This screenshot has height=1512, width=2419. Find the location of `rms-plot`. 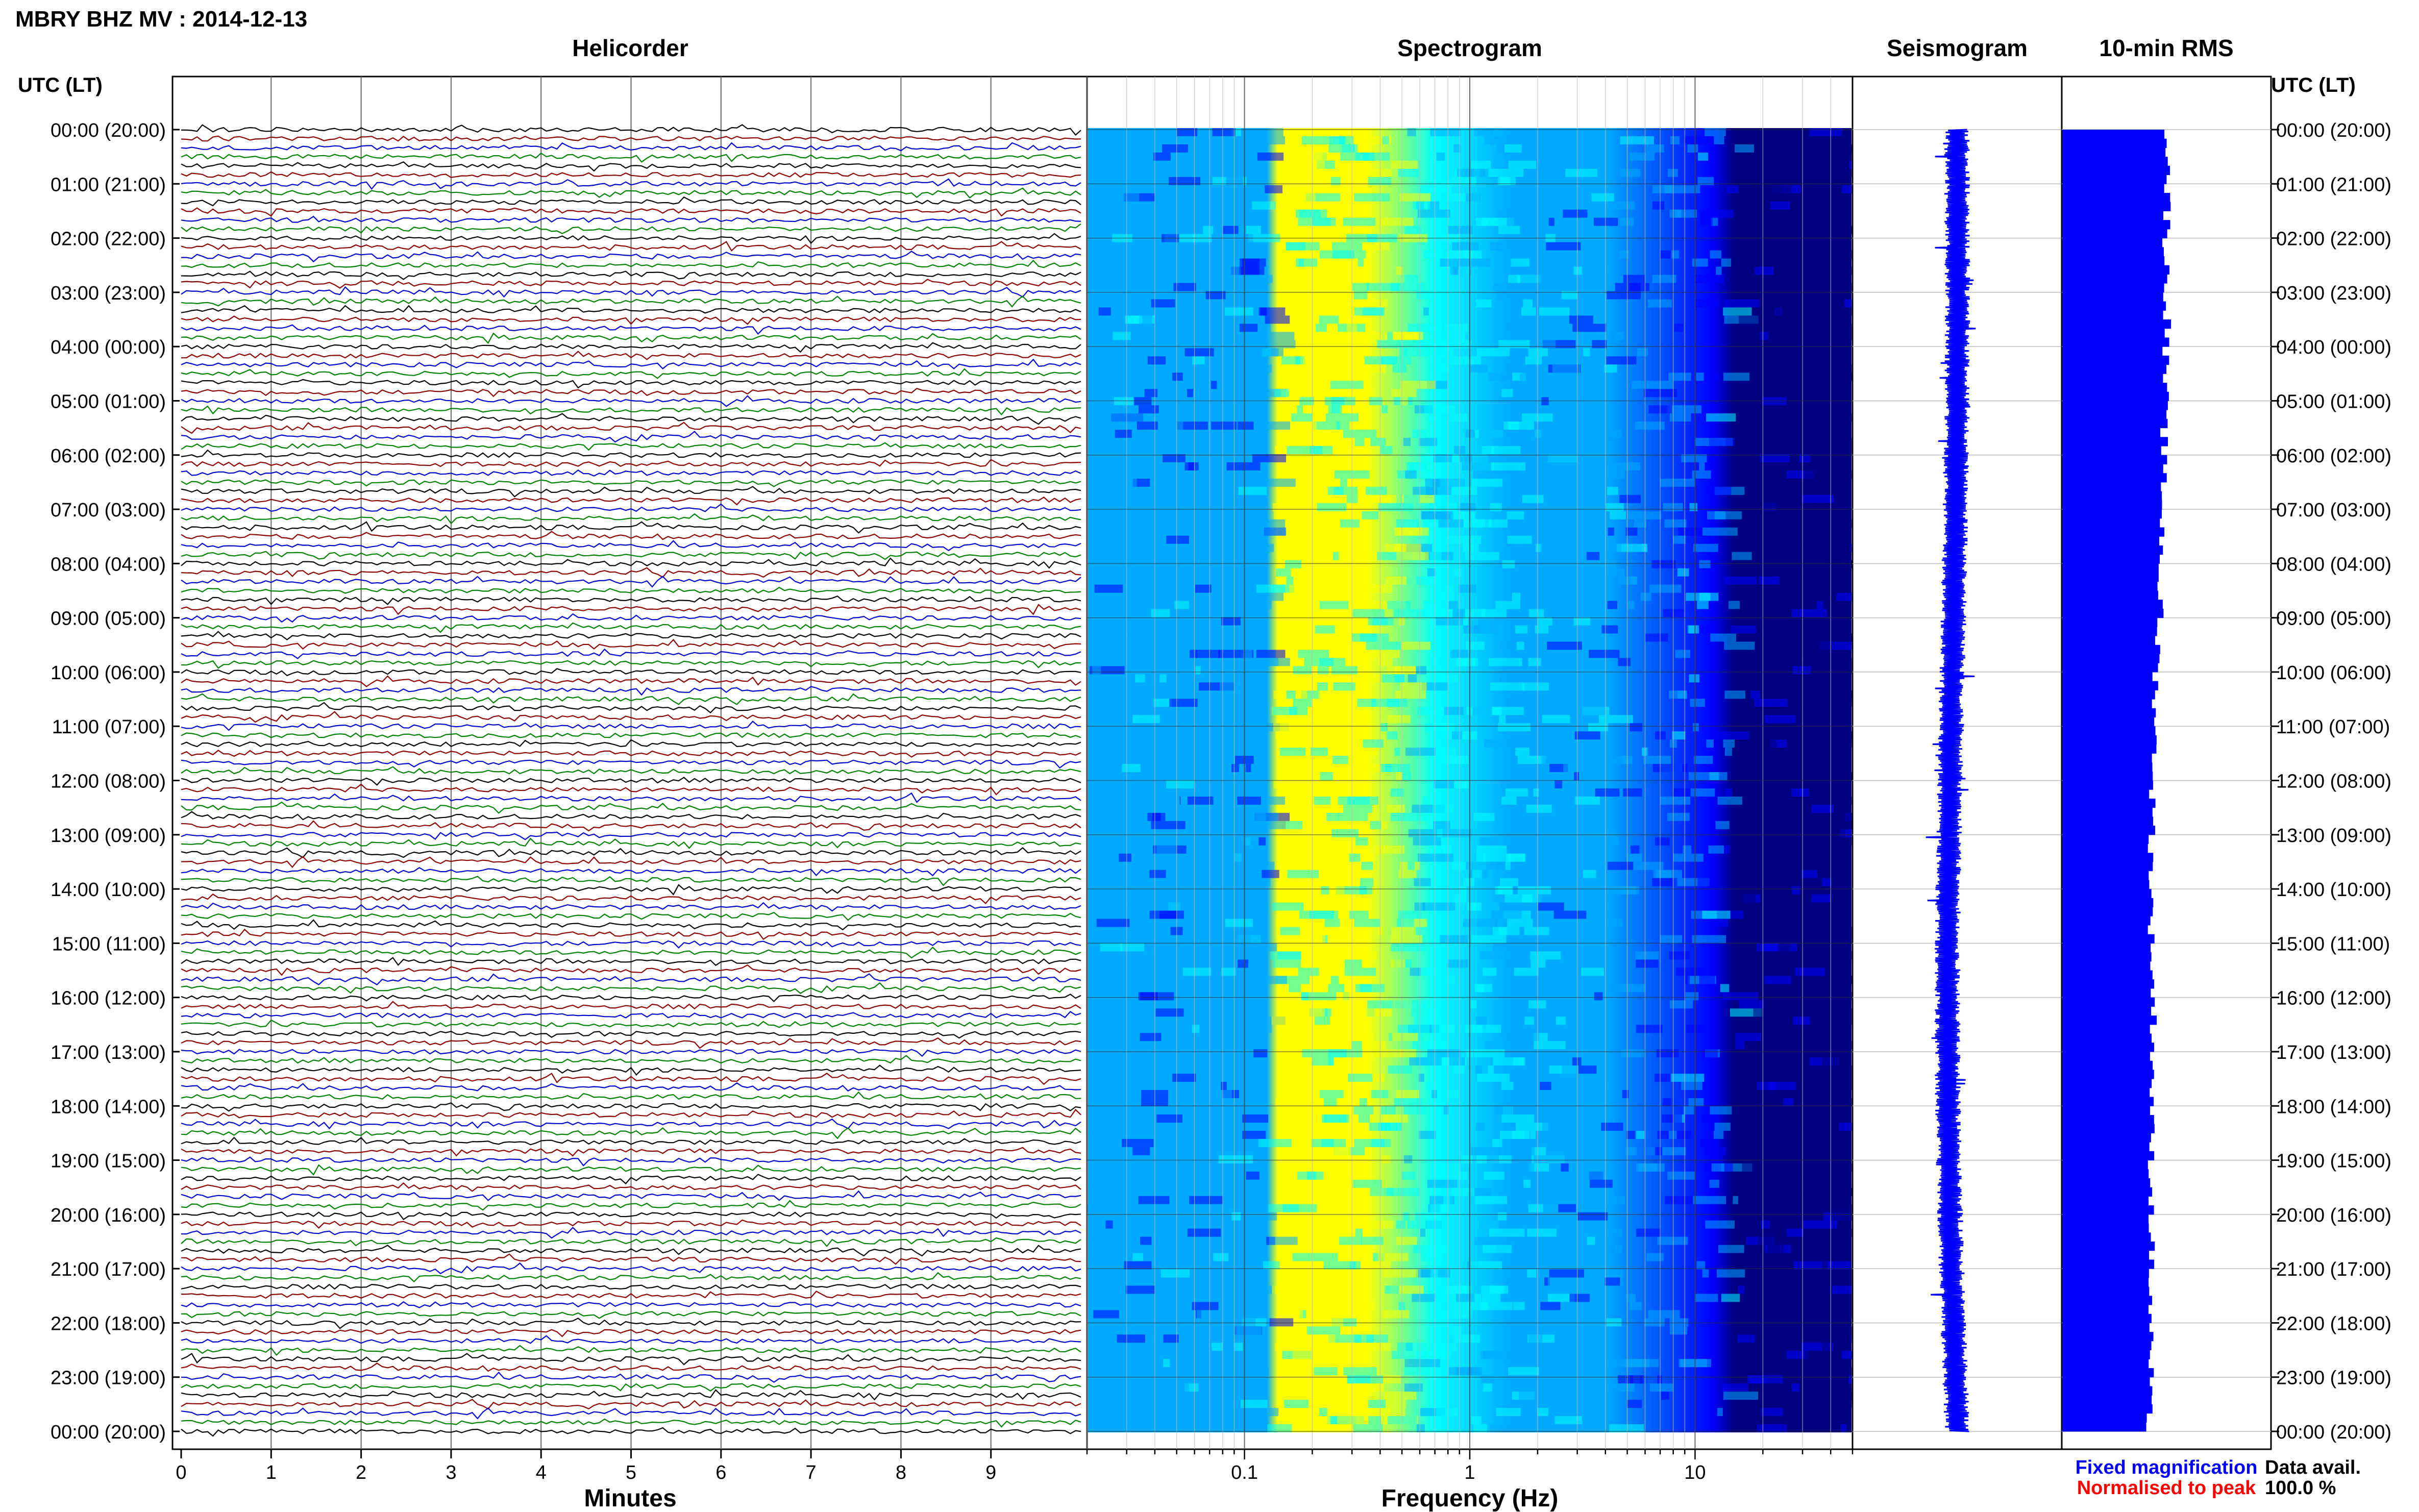

rms-plot is located at coordinates (2166, 763).